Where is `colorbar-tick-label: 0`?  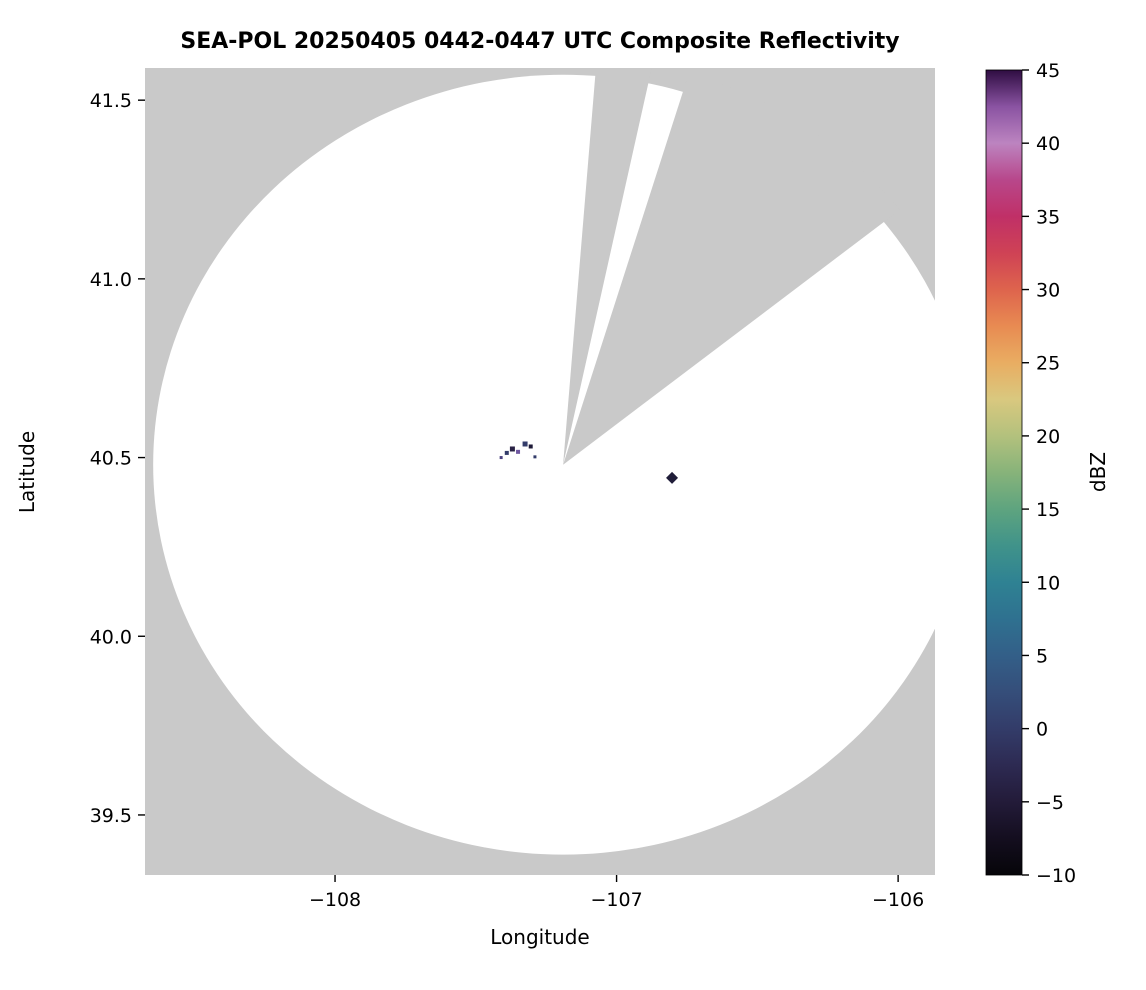 colorbar-tick-label: 0 is located at coordinates (1042, 730).